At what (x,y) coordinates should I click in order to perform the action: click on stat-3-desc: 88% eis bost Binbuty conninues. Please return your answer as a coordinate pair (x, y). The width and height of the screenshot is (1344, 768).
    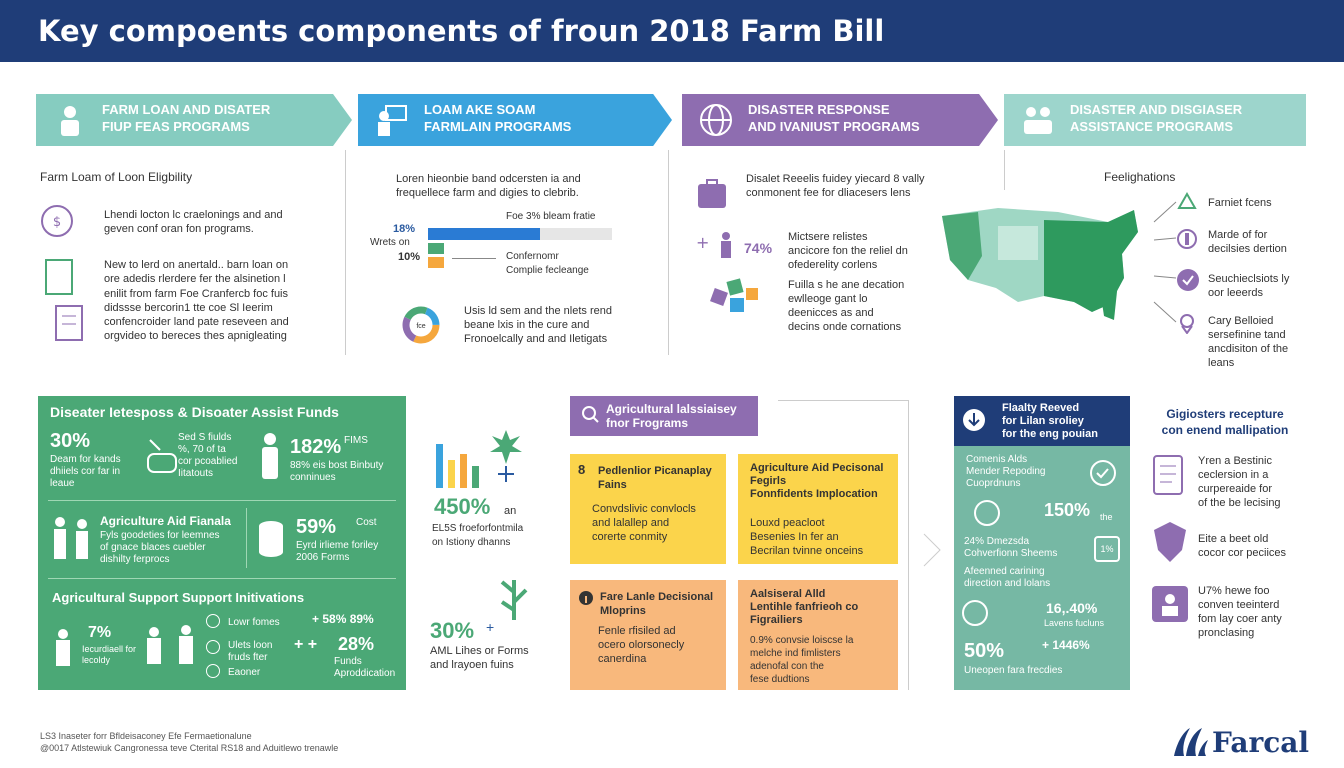
    Looking at the image, I should click on (337, 471).